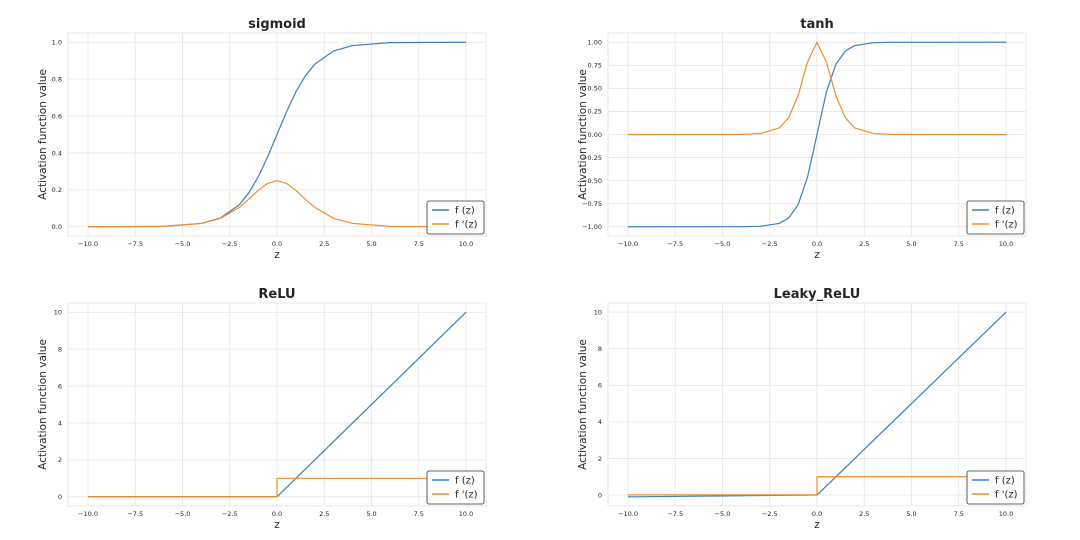 This screenshot has height=540, width=1080. What do you see at coordinates (57, 43) in the screenshot?
I see `y-tick-label: 1.0` at bounding box center [57, 43].